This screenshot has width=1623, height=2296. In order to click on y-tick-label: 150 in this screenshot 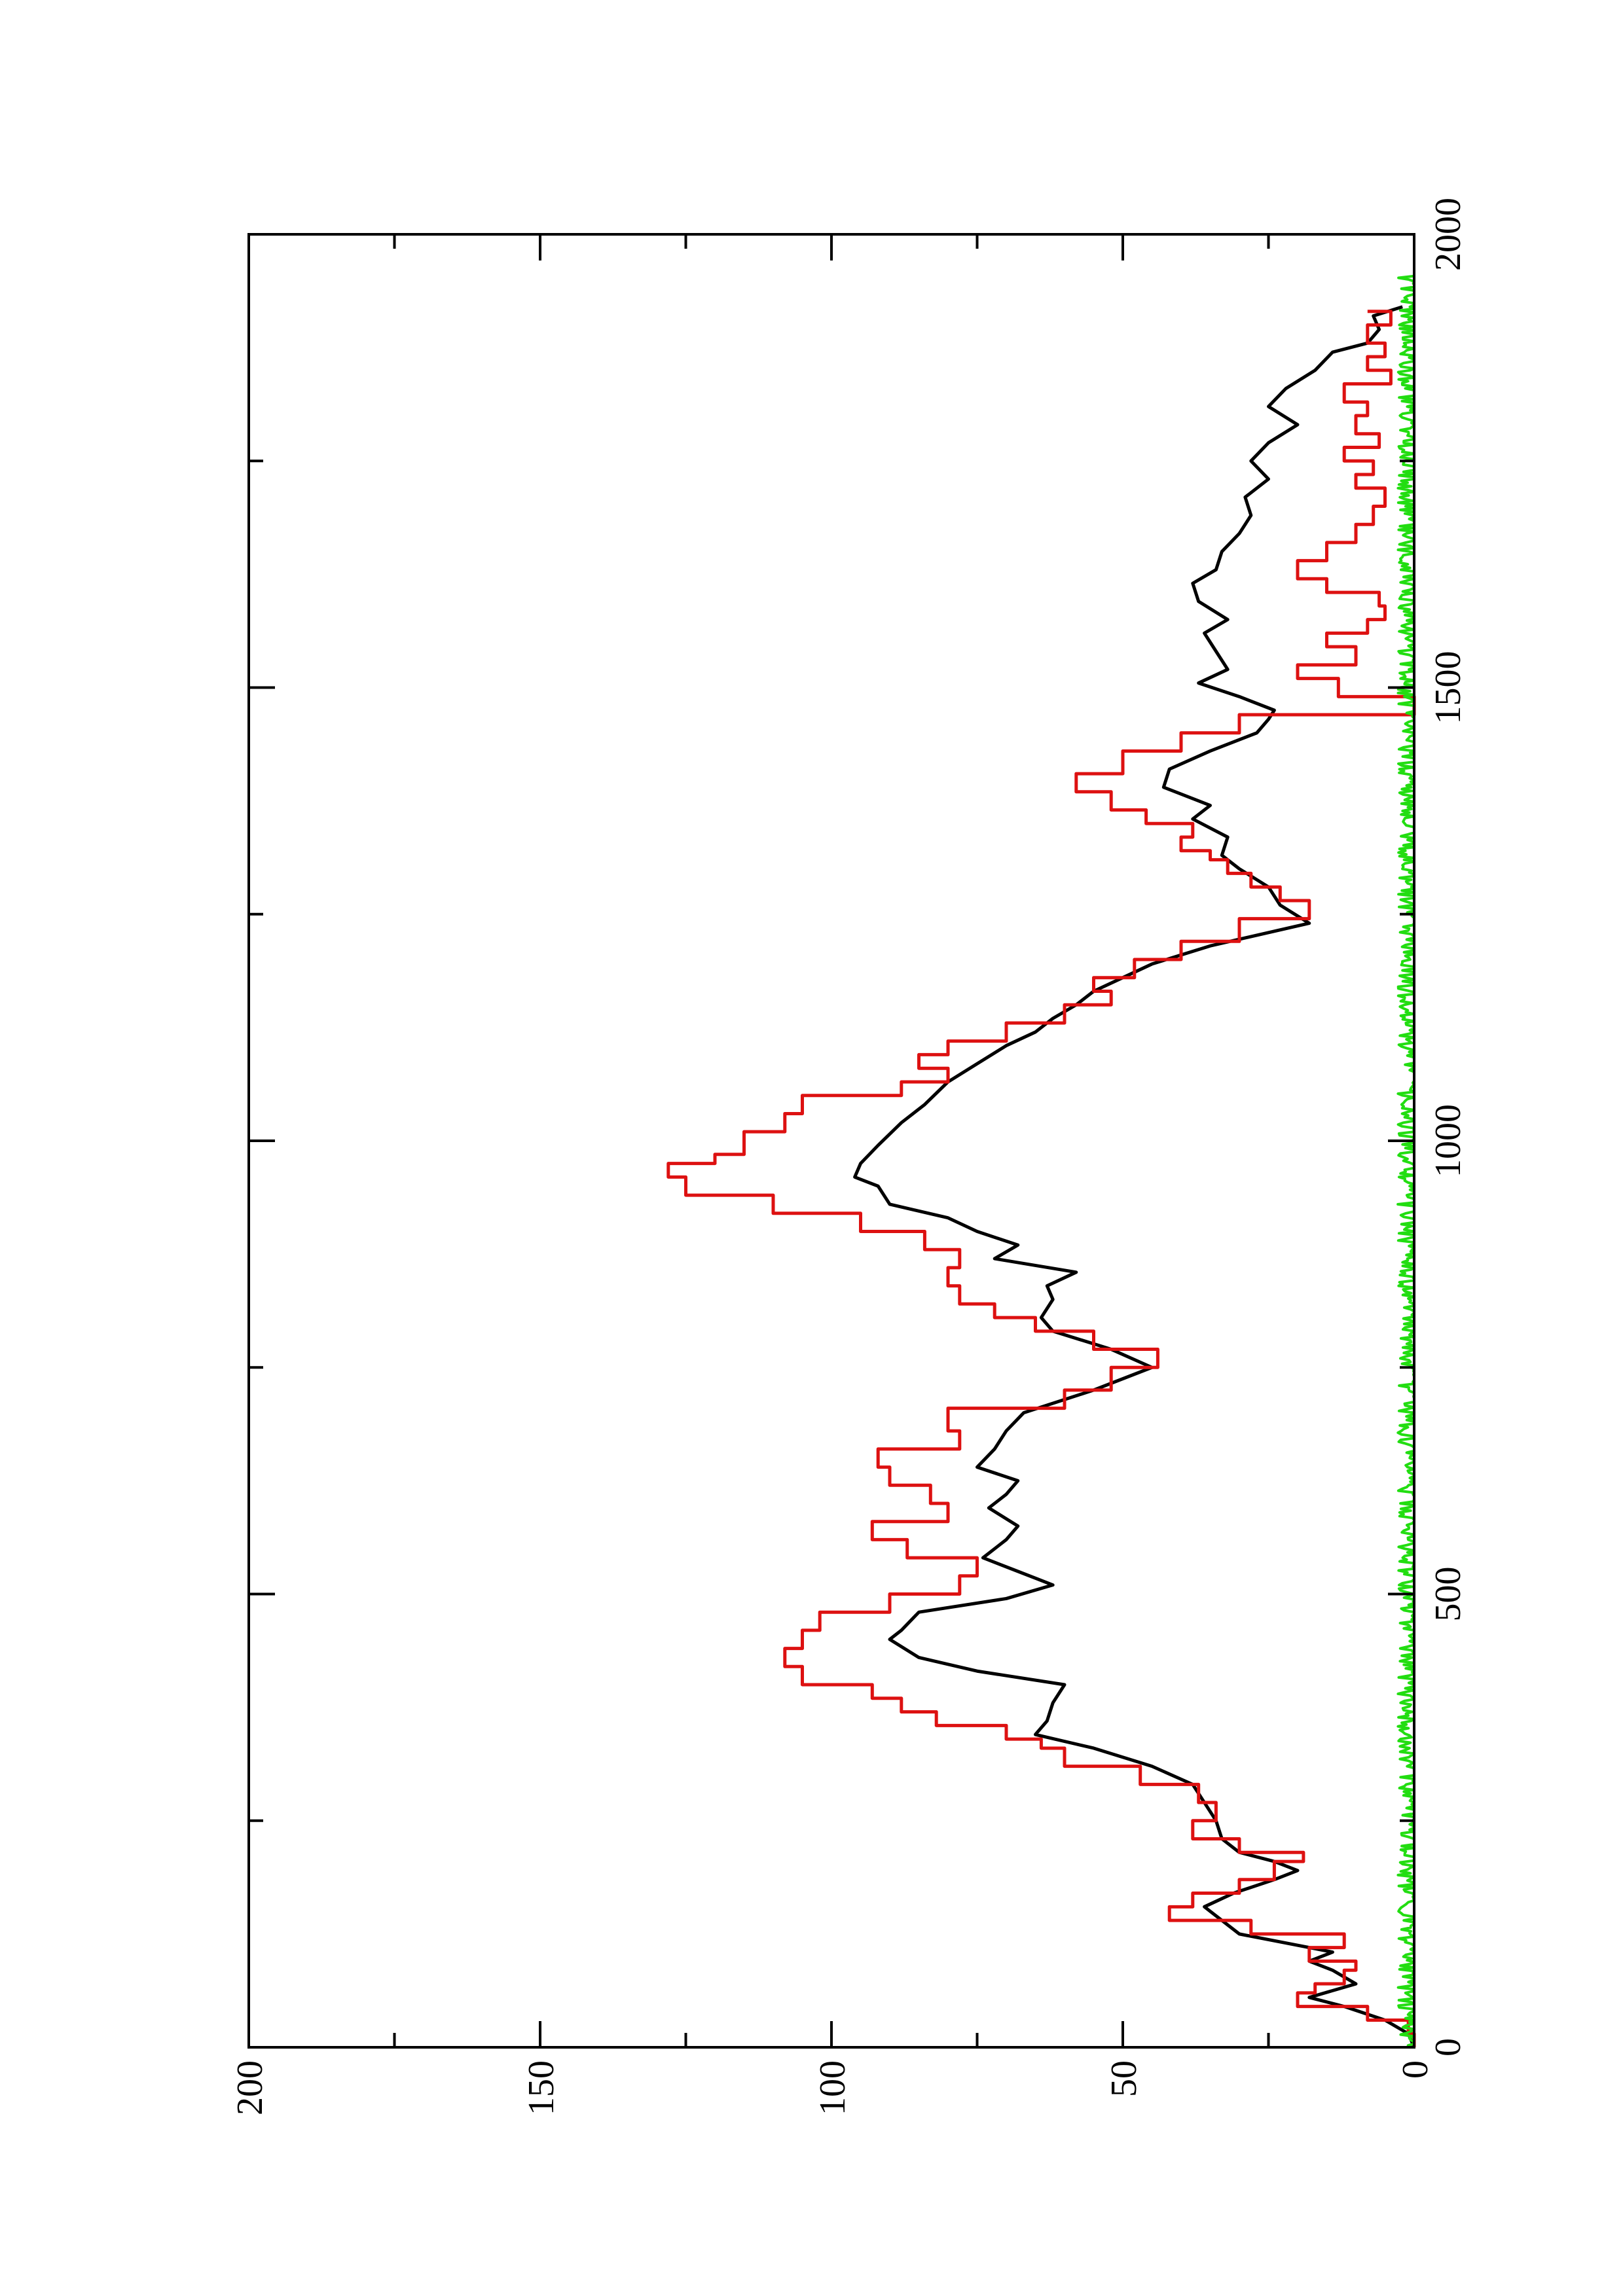, I will do `click(541, 2087)`.